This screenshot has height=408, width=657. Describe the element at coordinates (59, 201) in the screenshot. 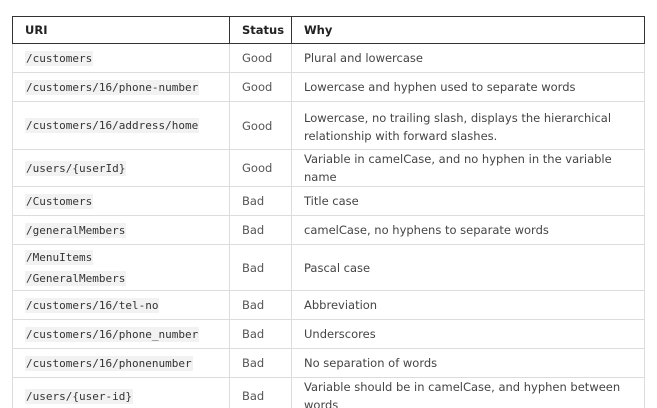

I see `uri-code: /Customers` at that location.